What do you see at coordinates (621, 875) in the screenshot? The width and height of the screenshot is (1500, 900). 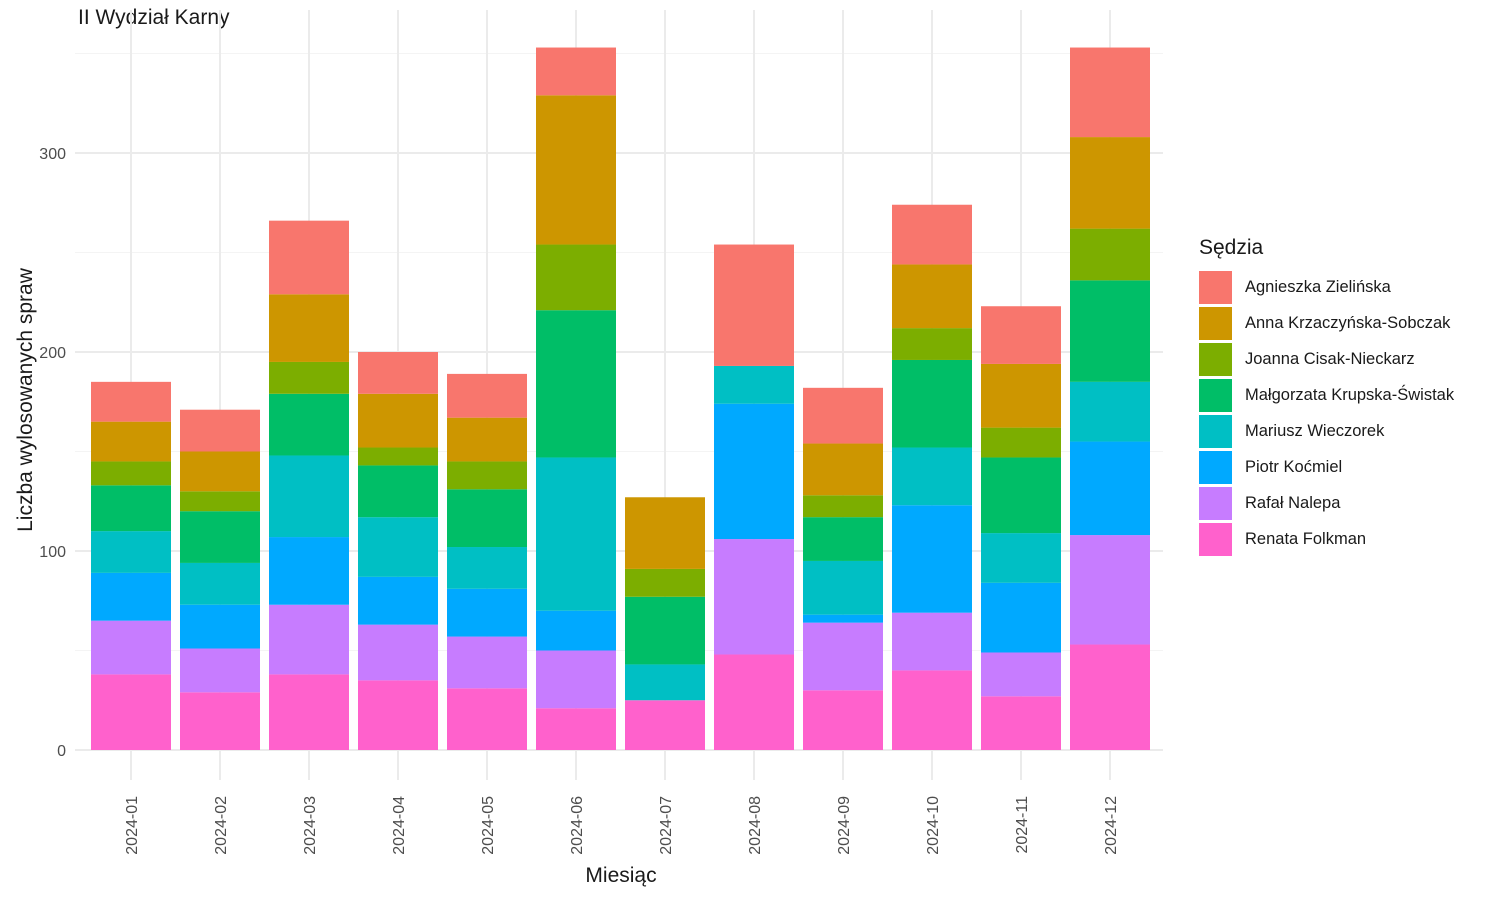 I see `x-axis-label: Miesiąc` at bounding box center [621, 875].